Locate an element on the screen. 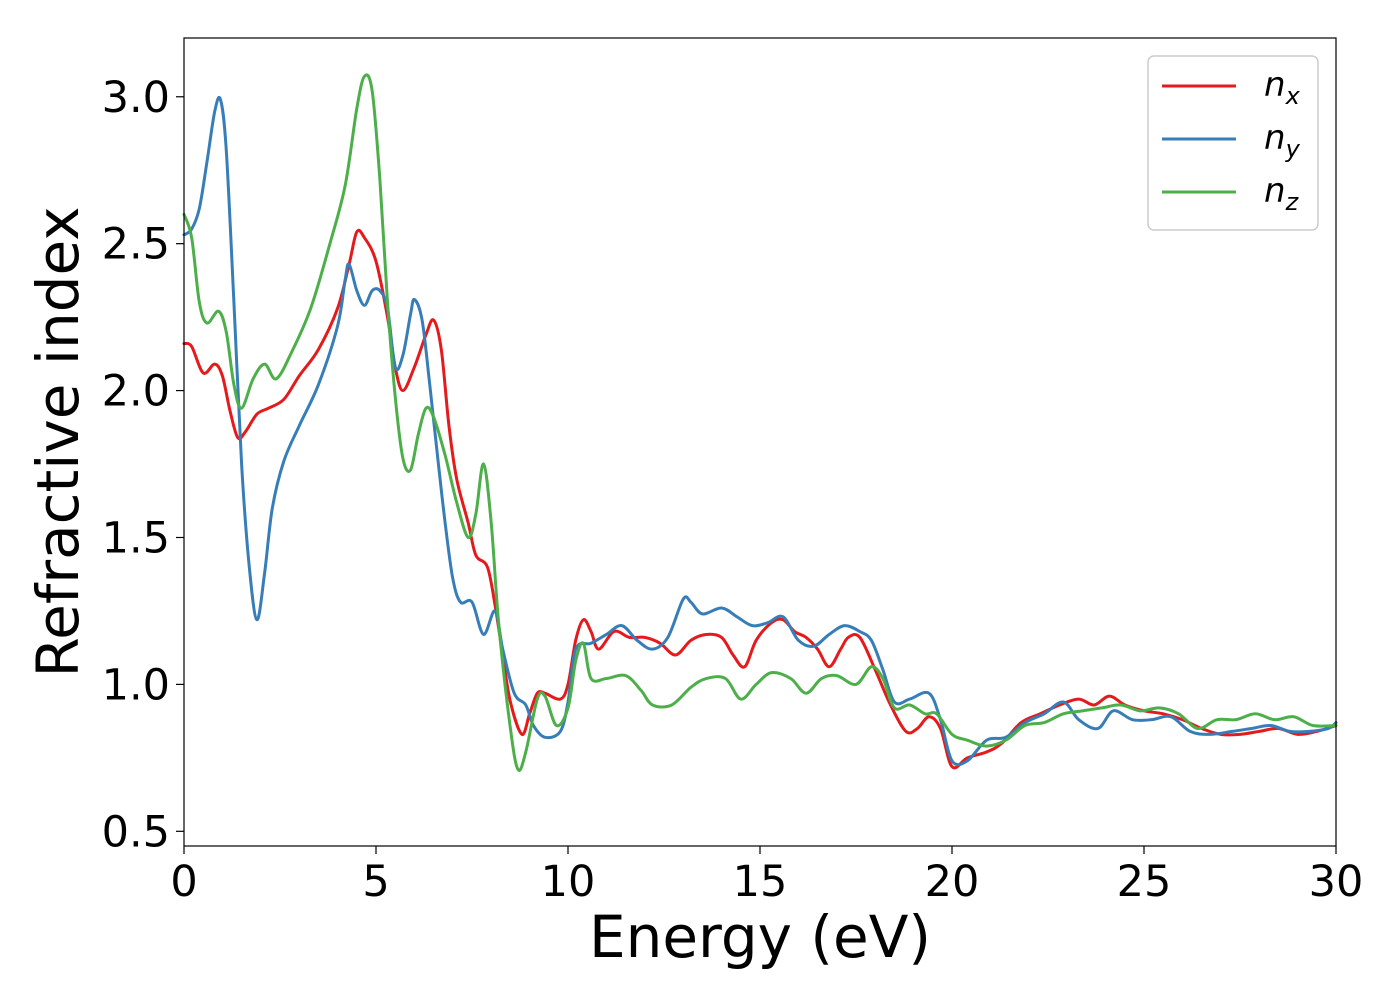 This screenshot has width=1400, height=1005. y-tick-label: 2.0 is located at coordinates (136, 392).